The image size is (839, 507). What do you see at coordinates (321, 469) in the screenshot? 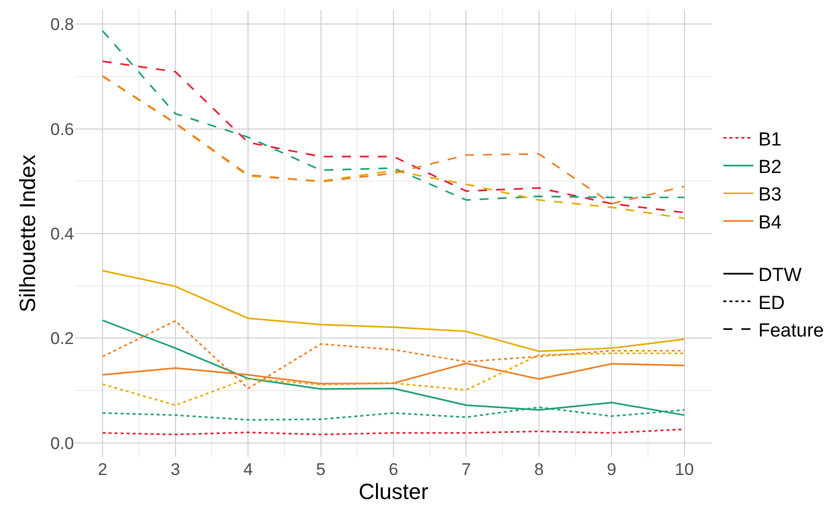
I see `x-tick-label: 5` at bounding box center [321, 469].